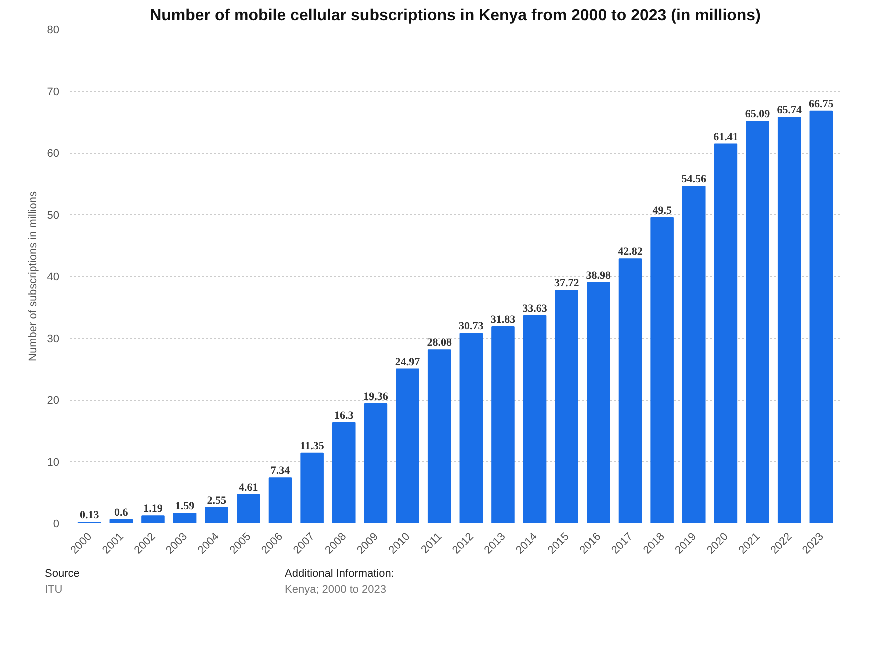  Describe the element at coordinates (248, 488) in the screenshot. I see `data-label: 4.61` at that location.